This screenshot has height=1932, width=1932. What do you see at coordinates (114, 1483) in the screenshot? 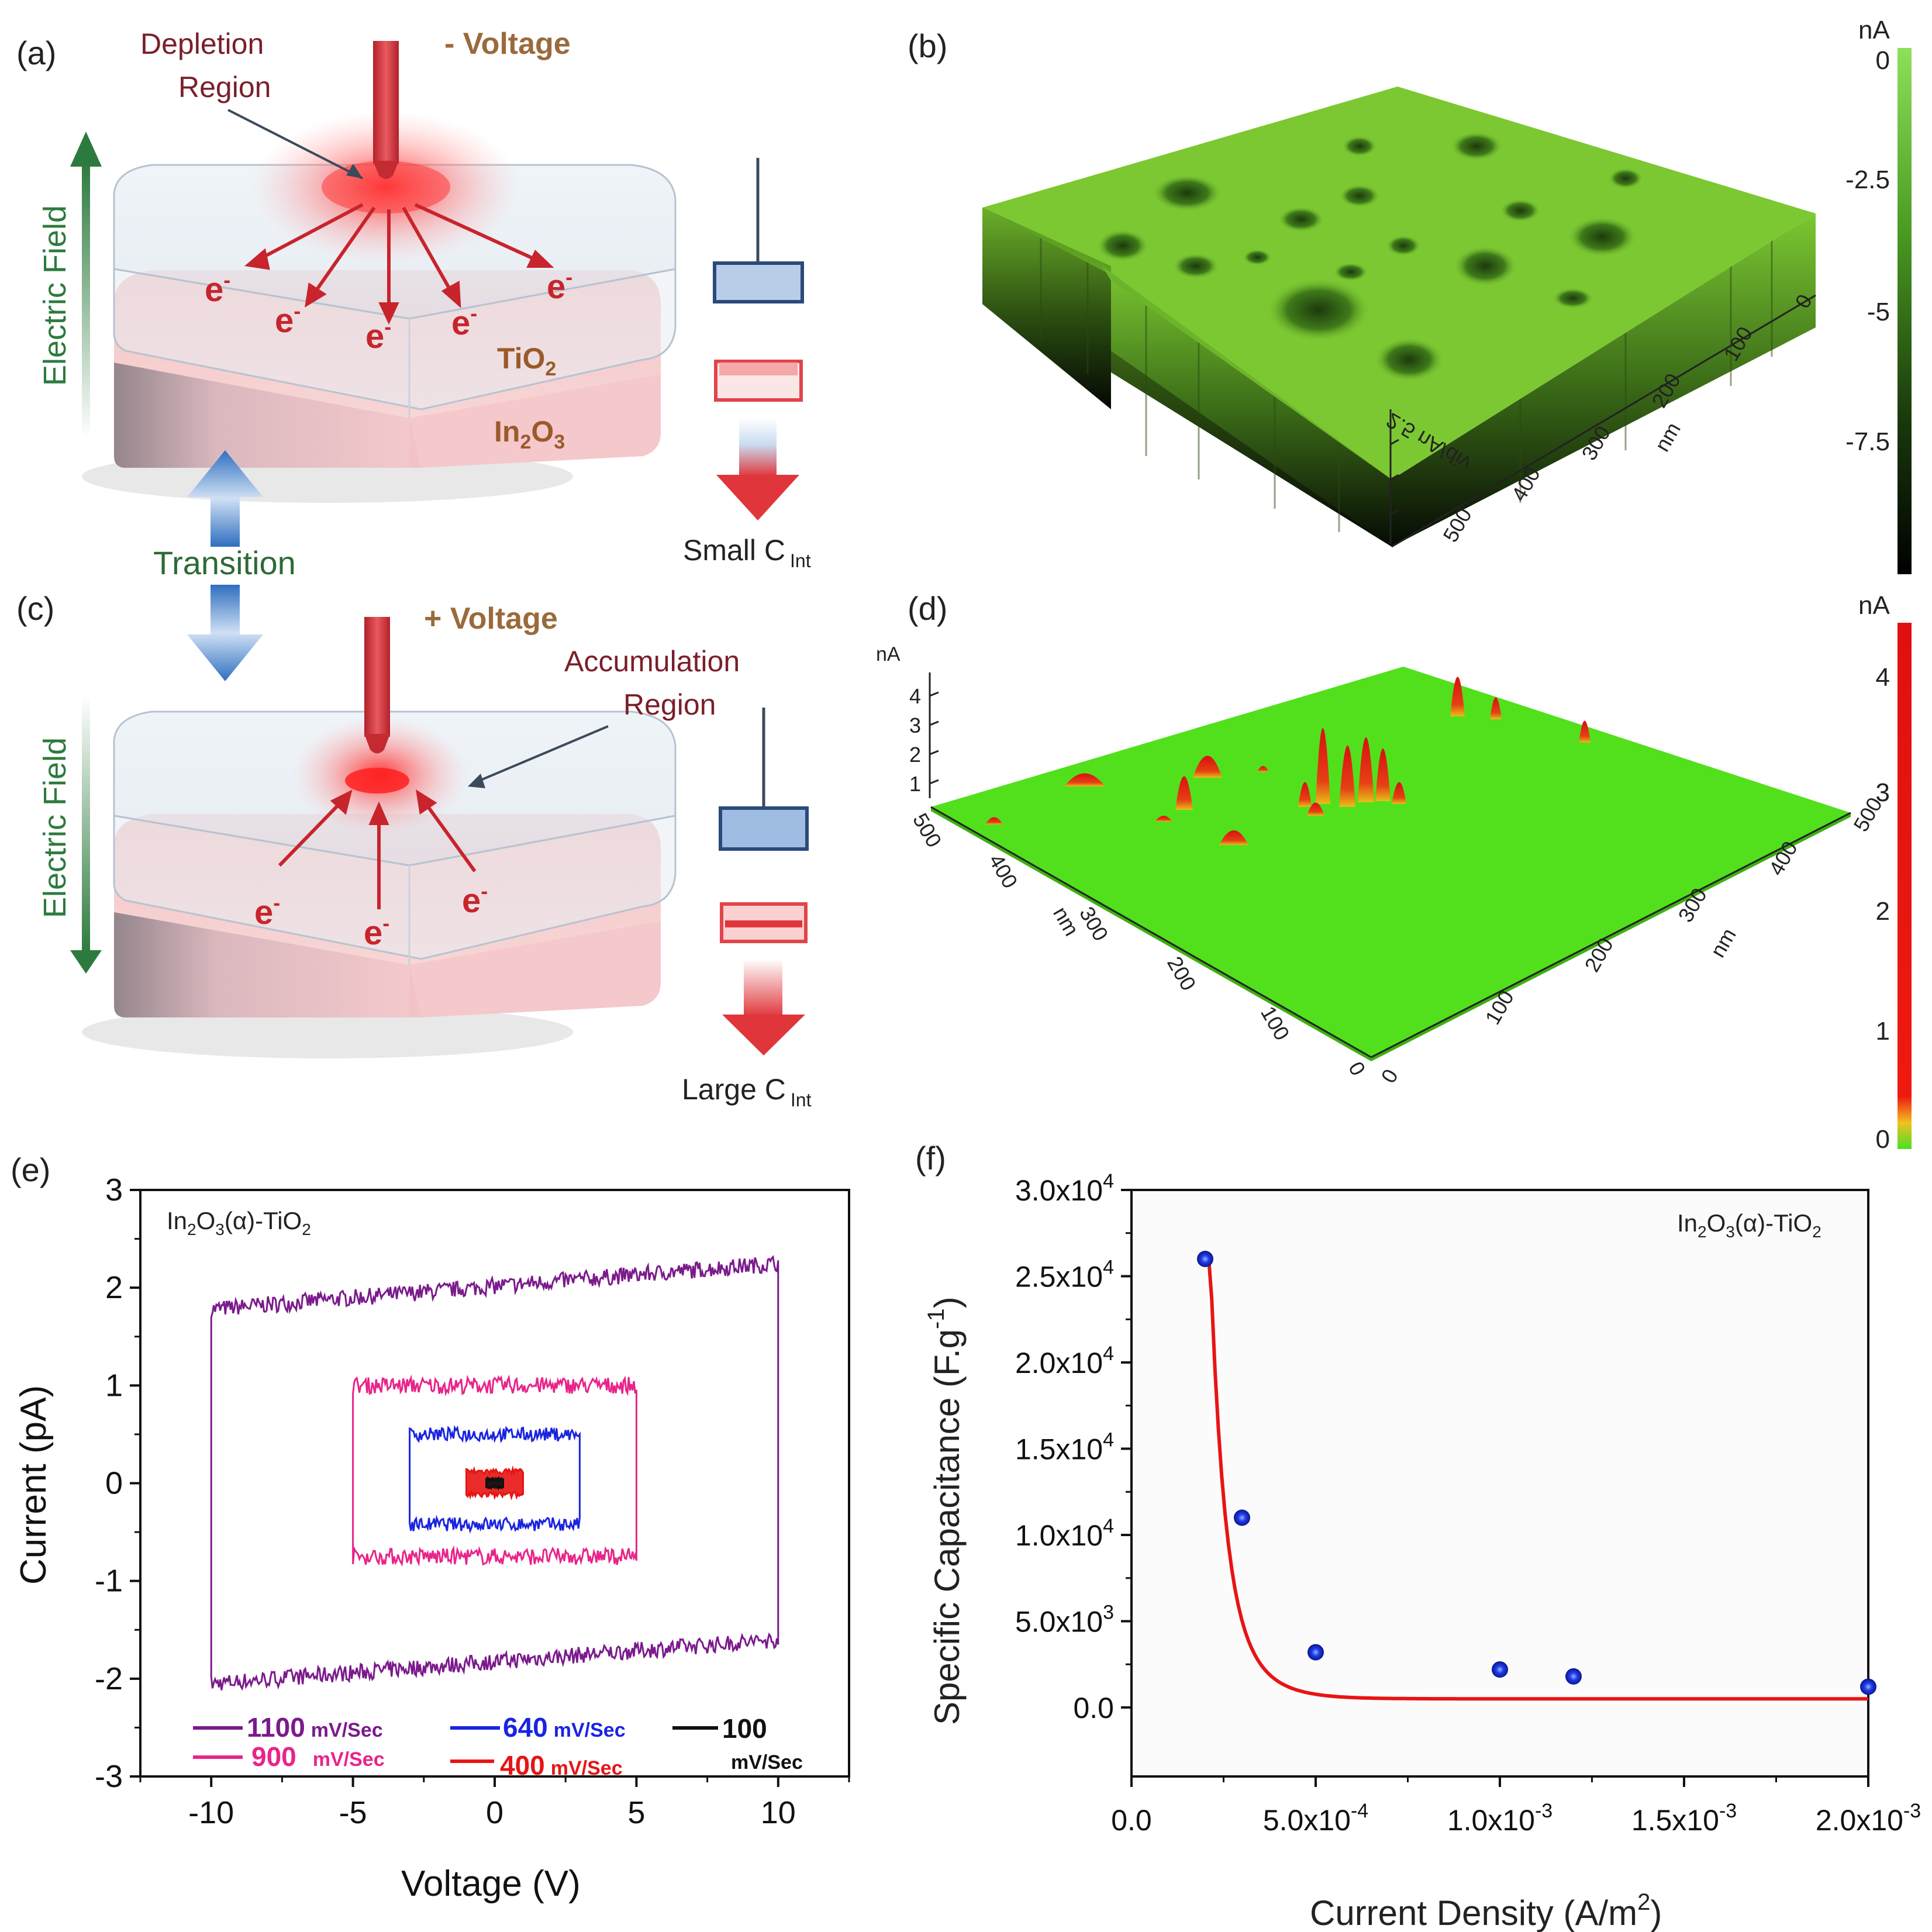
I see `cv-y-tick-label: 0` at bounding box center [114, 1483].